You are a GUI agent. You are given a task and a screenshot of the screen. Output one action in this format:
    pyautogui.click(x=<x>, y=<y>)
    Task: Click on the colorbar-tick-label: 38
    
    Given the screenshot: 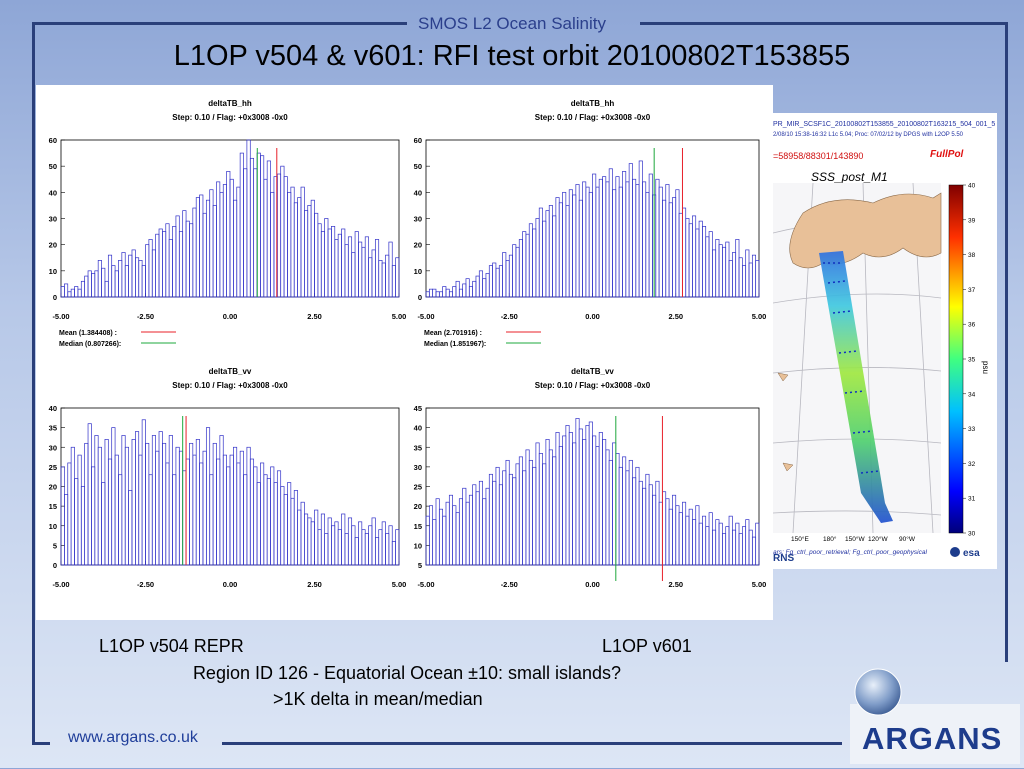 What is the action you would take?
    pyautogui.click(x=972, y=255)
    